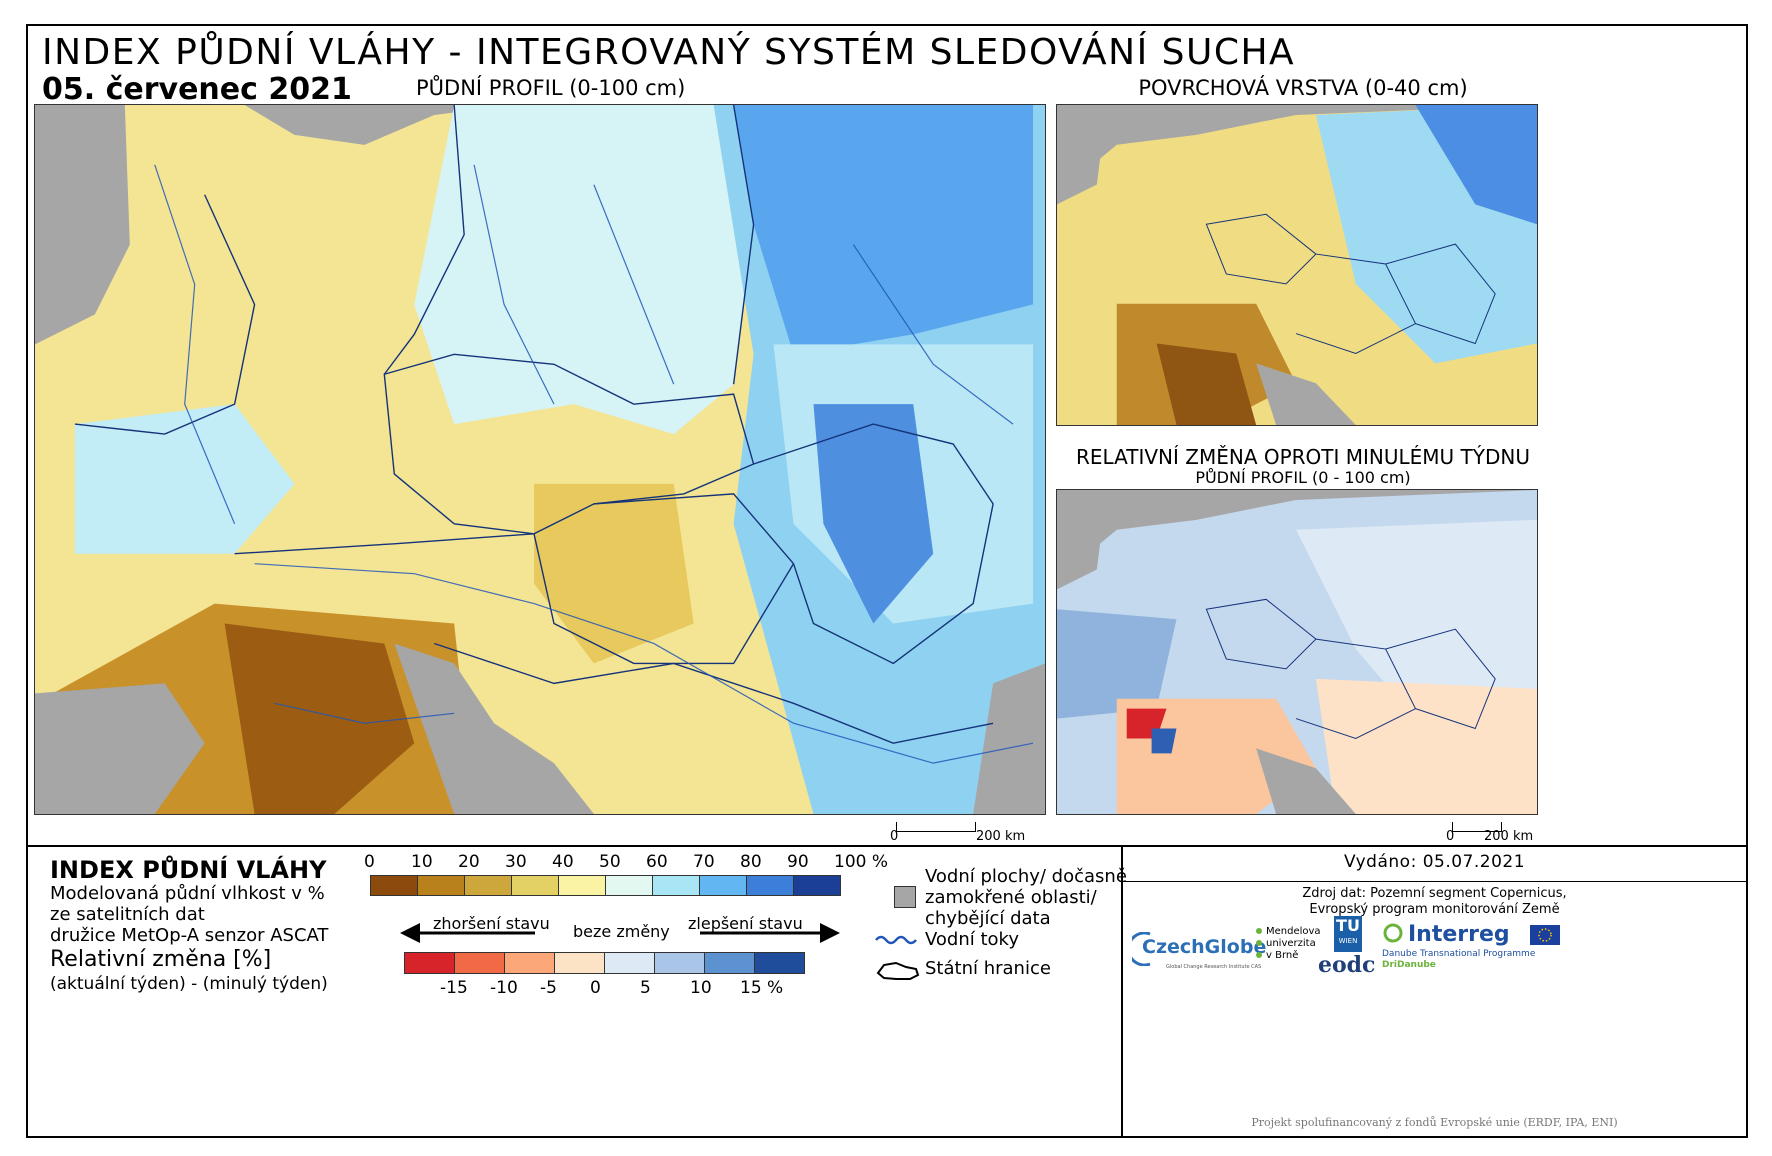 The image size is (1772, 1156). Describe the element at coordinates (701, 988) in the screenshot. I see `change-tick-5: 10` at that location.